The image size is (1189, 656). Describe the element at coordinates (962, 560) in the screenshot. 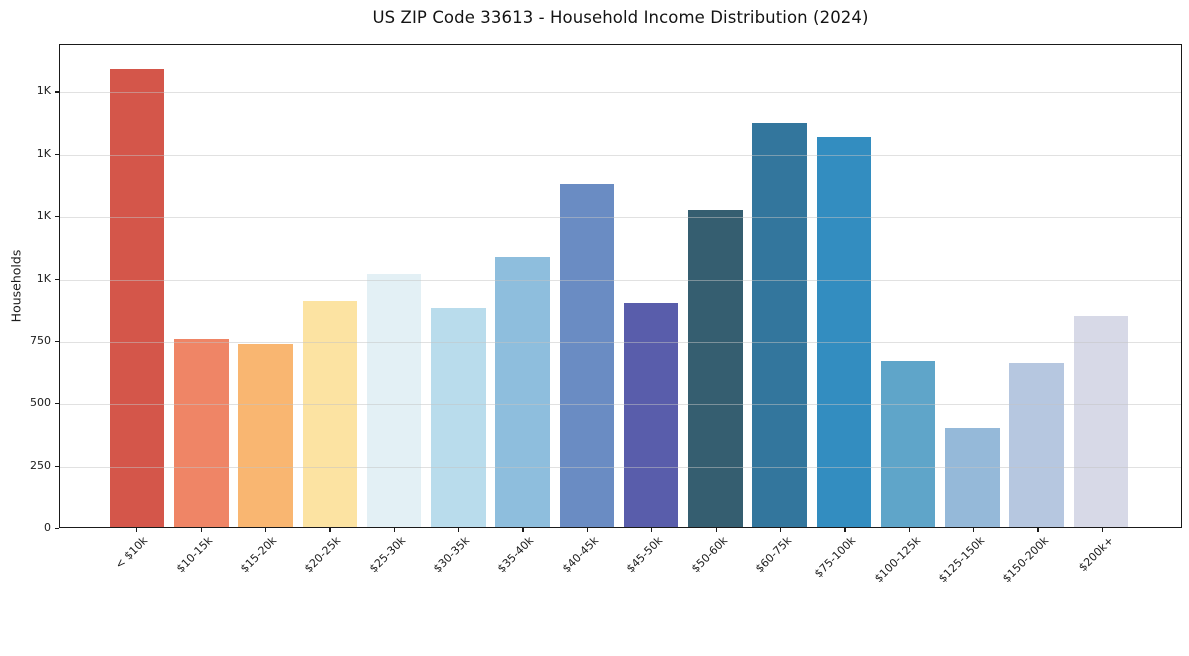

I see `x-tick-label: $125-150k` at that location.